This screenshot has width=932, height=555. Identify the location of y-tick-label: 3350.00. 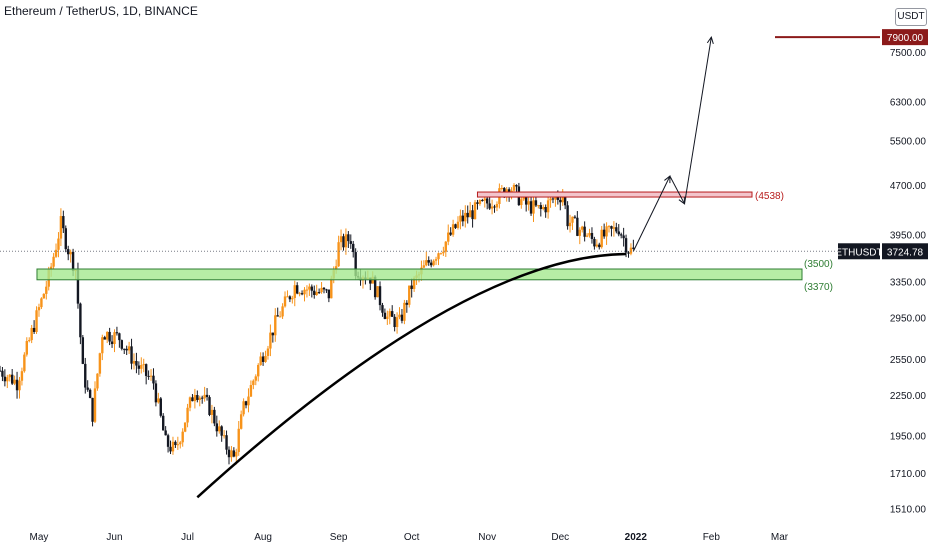
(908, 282).